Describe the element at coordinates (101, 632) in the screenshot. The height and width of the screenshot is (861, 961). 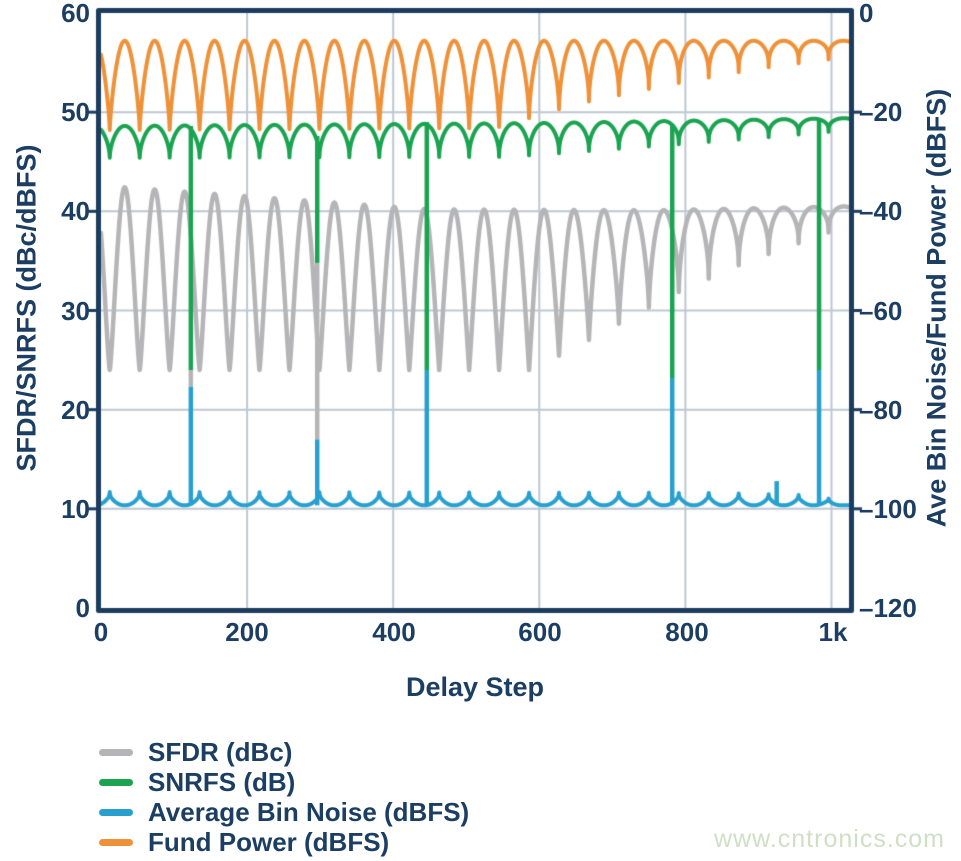
I see `x-tick-0: 0` at that location.